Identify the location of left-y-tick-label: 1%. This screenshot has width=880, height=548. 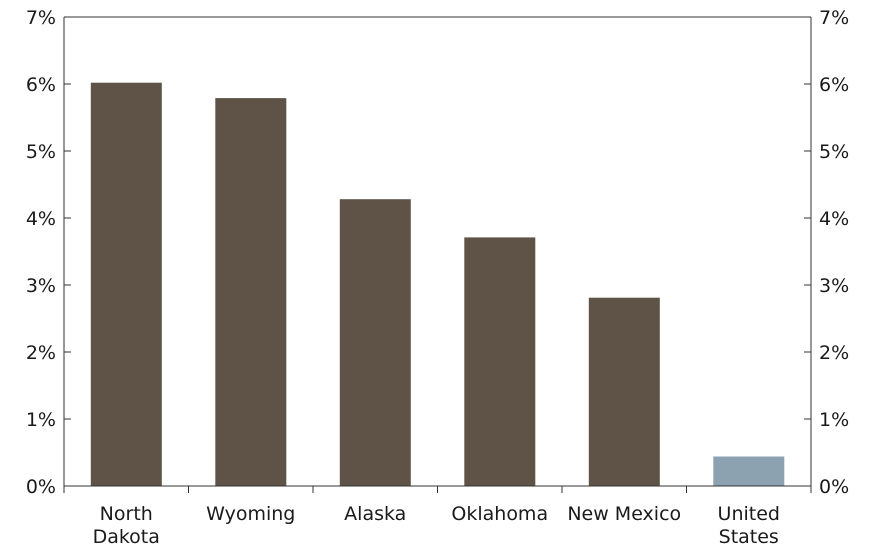
(41, 420).